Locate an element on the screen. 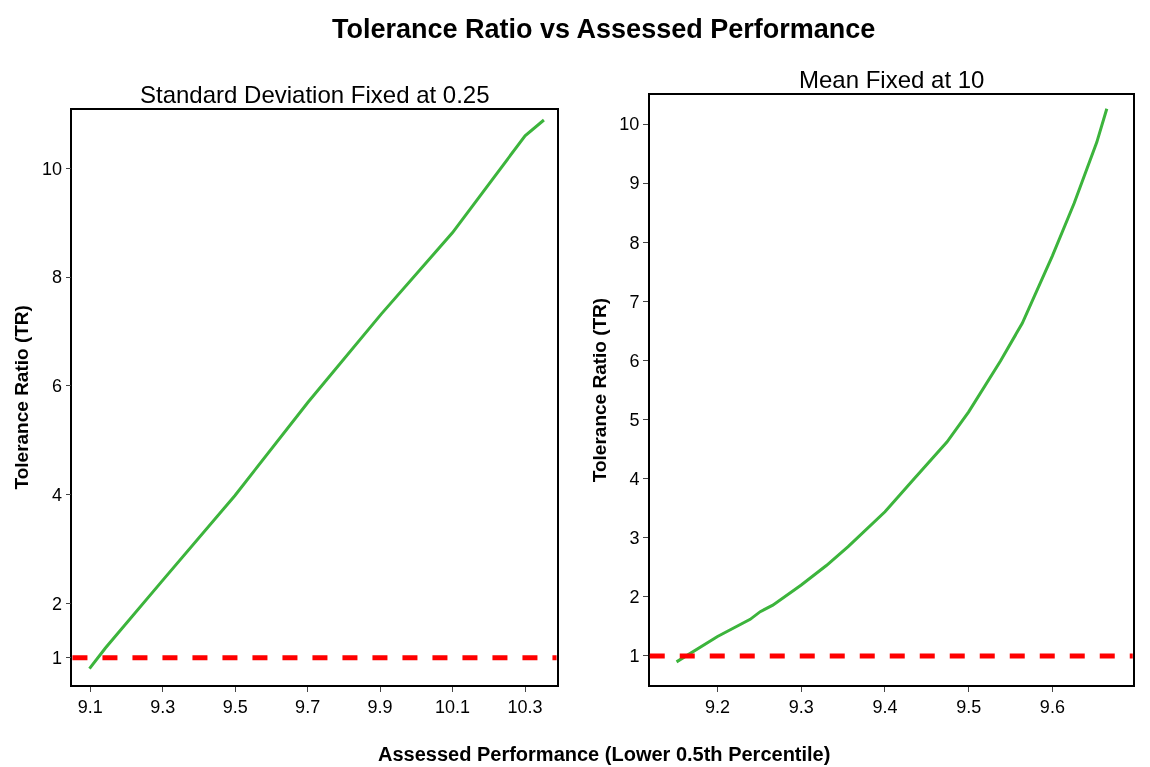 The image size is (1150, 767). x-tick-label: 9.1 is located at coordinates (90, 707).